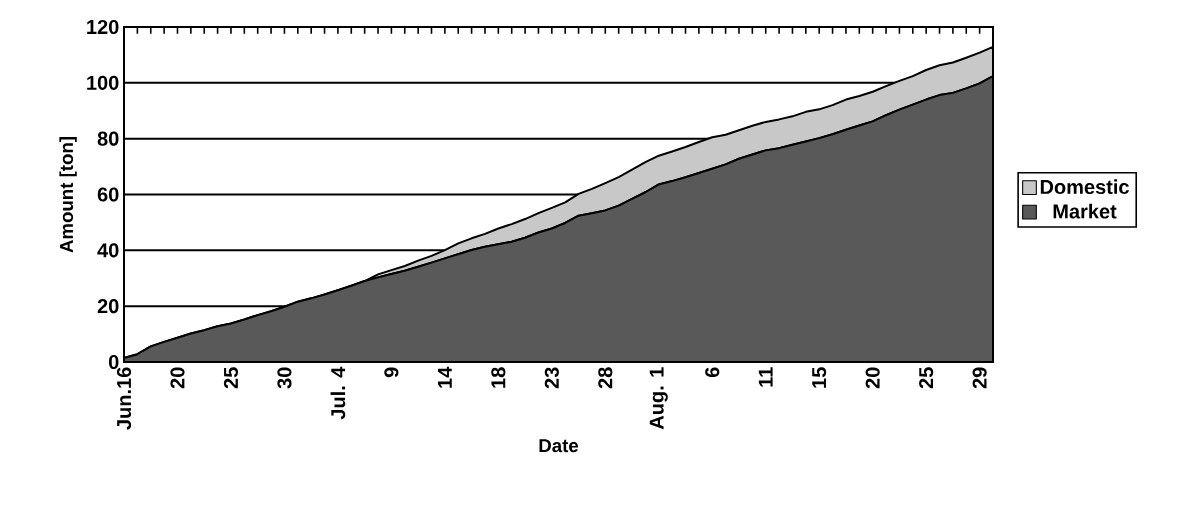  I want to click on y-tick-label: 60, so click(108, 194).